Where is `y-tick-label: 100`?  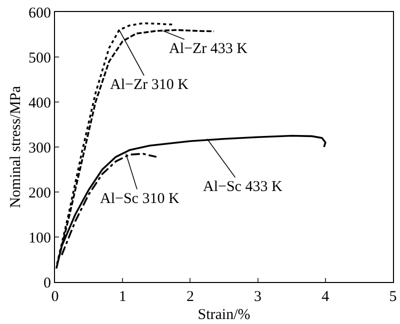
y-tick-label: 100 is located at coordinates (39, 238).